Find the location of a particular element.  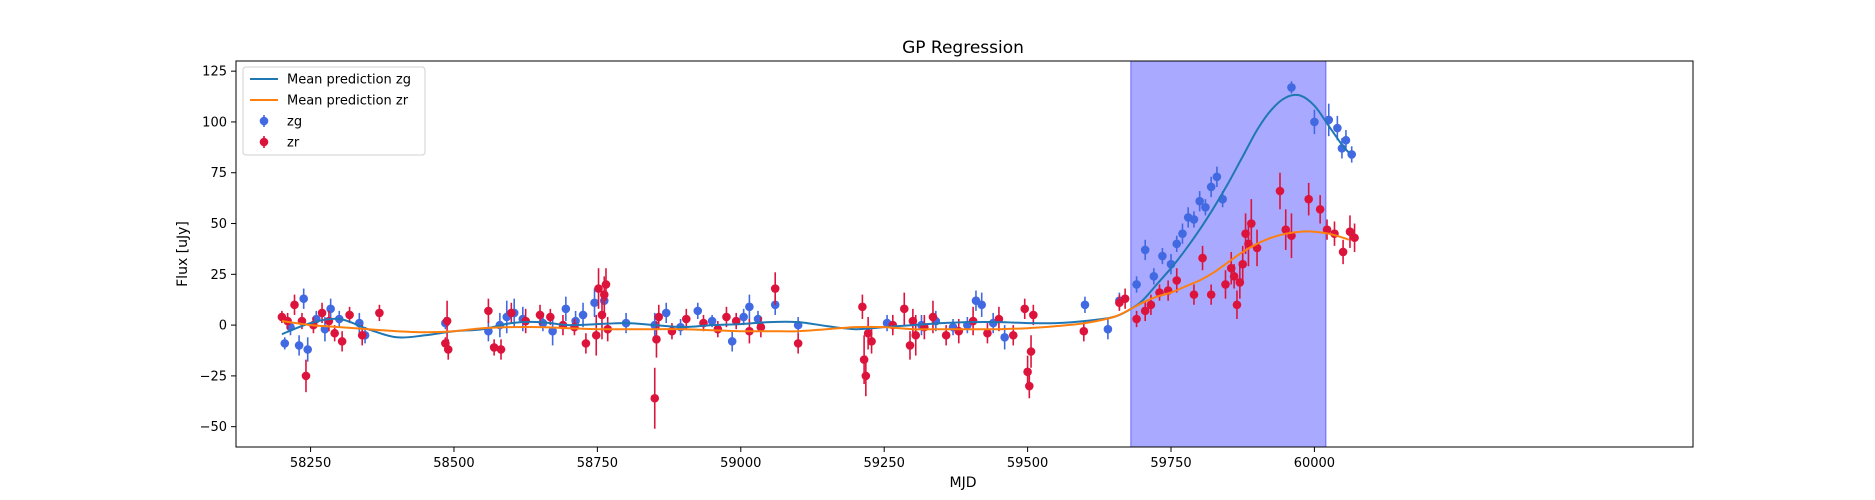

x-tick-label: 59500 is located at coordinates (1027, 463).